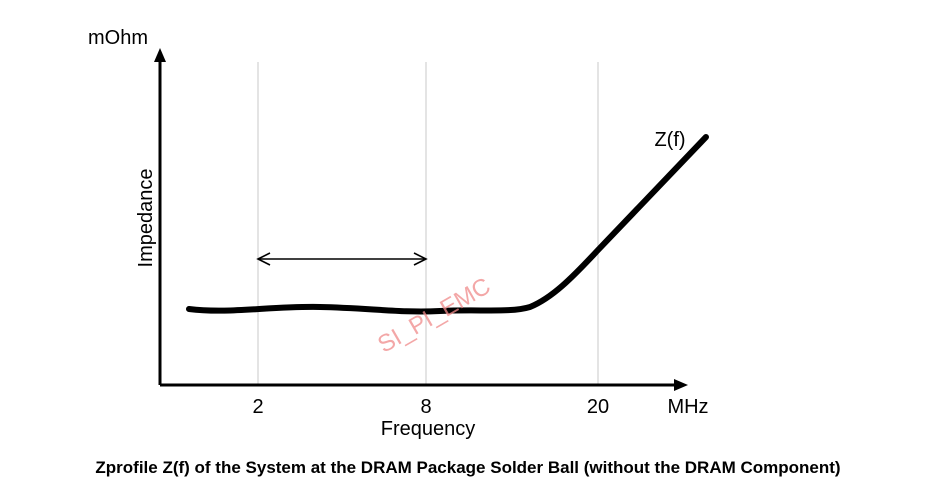 Image resolution: width=936 pixels, height=495 pixels. I want to click on x-axis-label: Frequency, so click(428, 429).